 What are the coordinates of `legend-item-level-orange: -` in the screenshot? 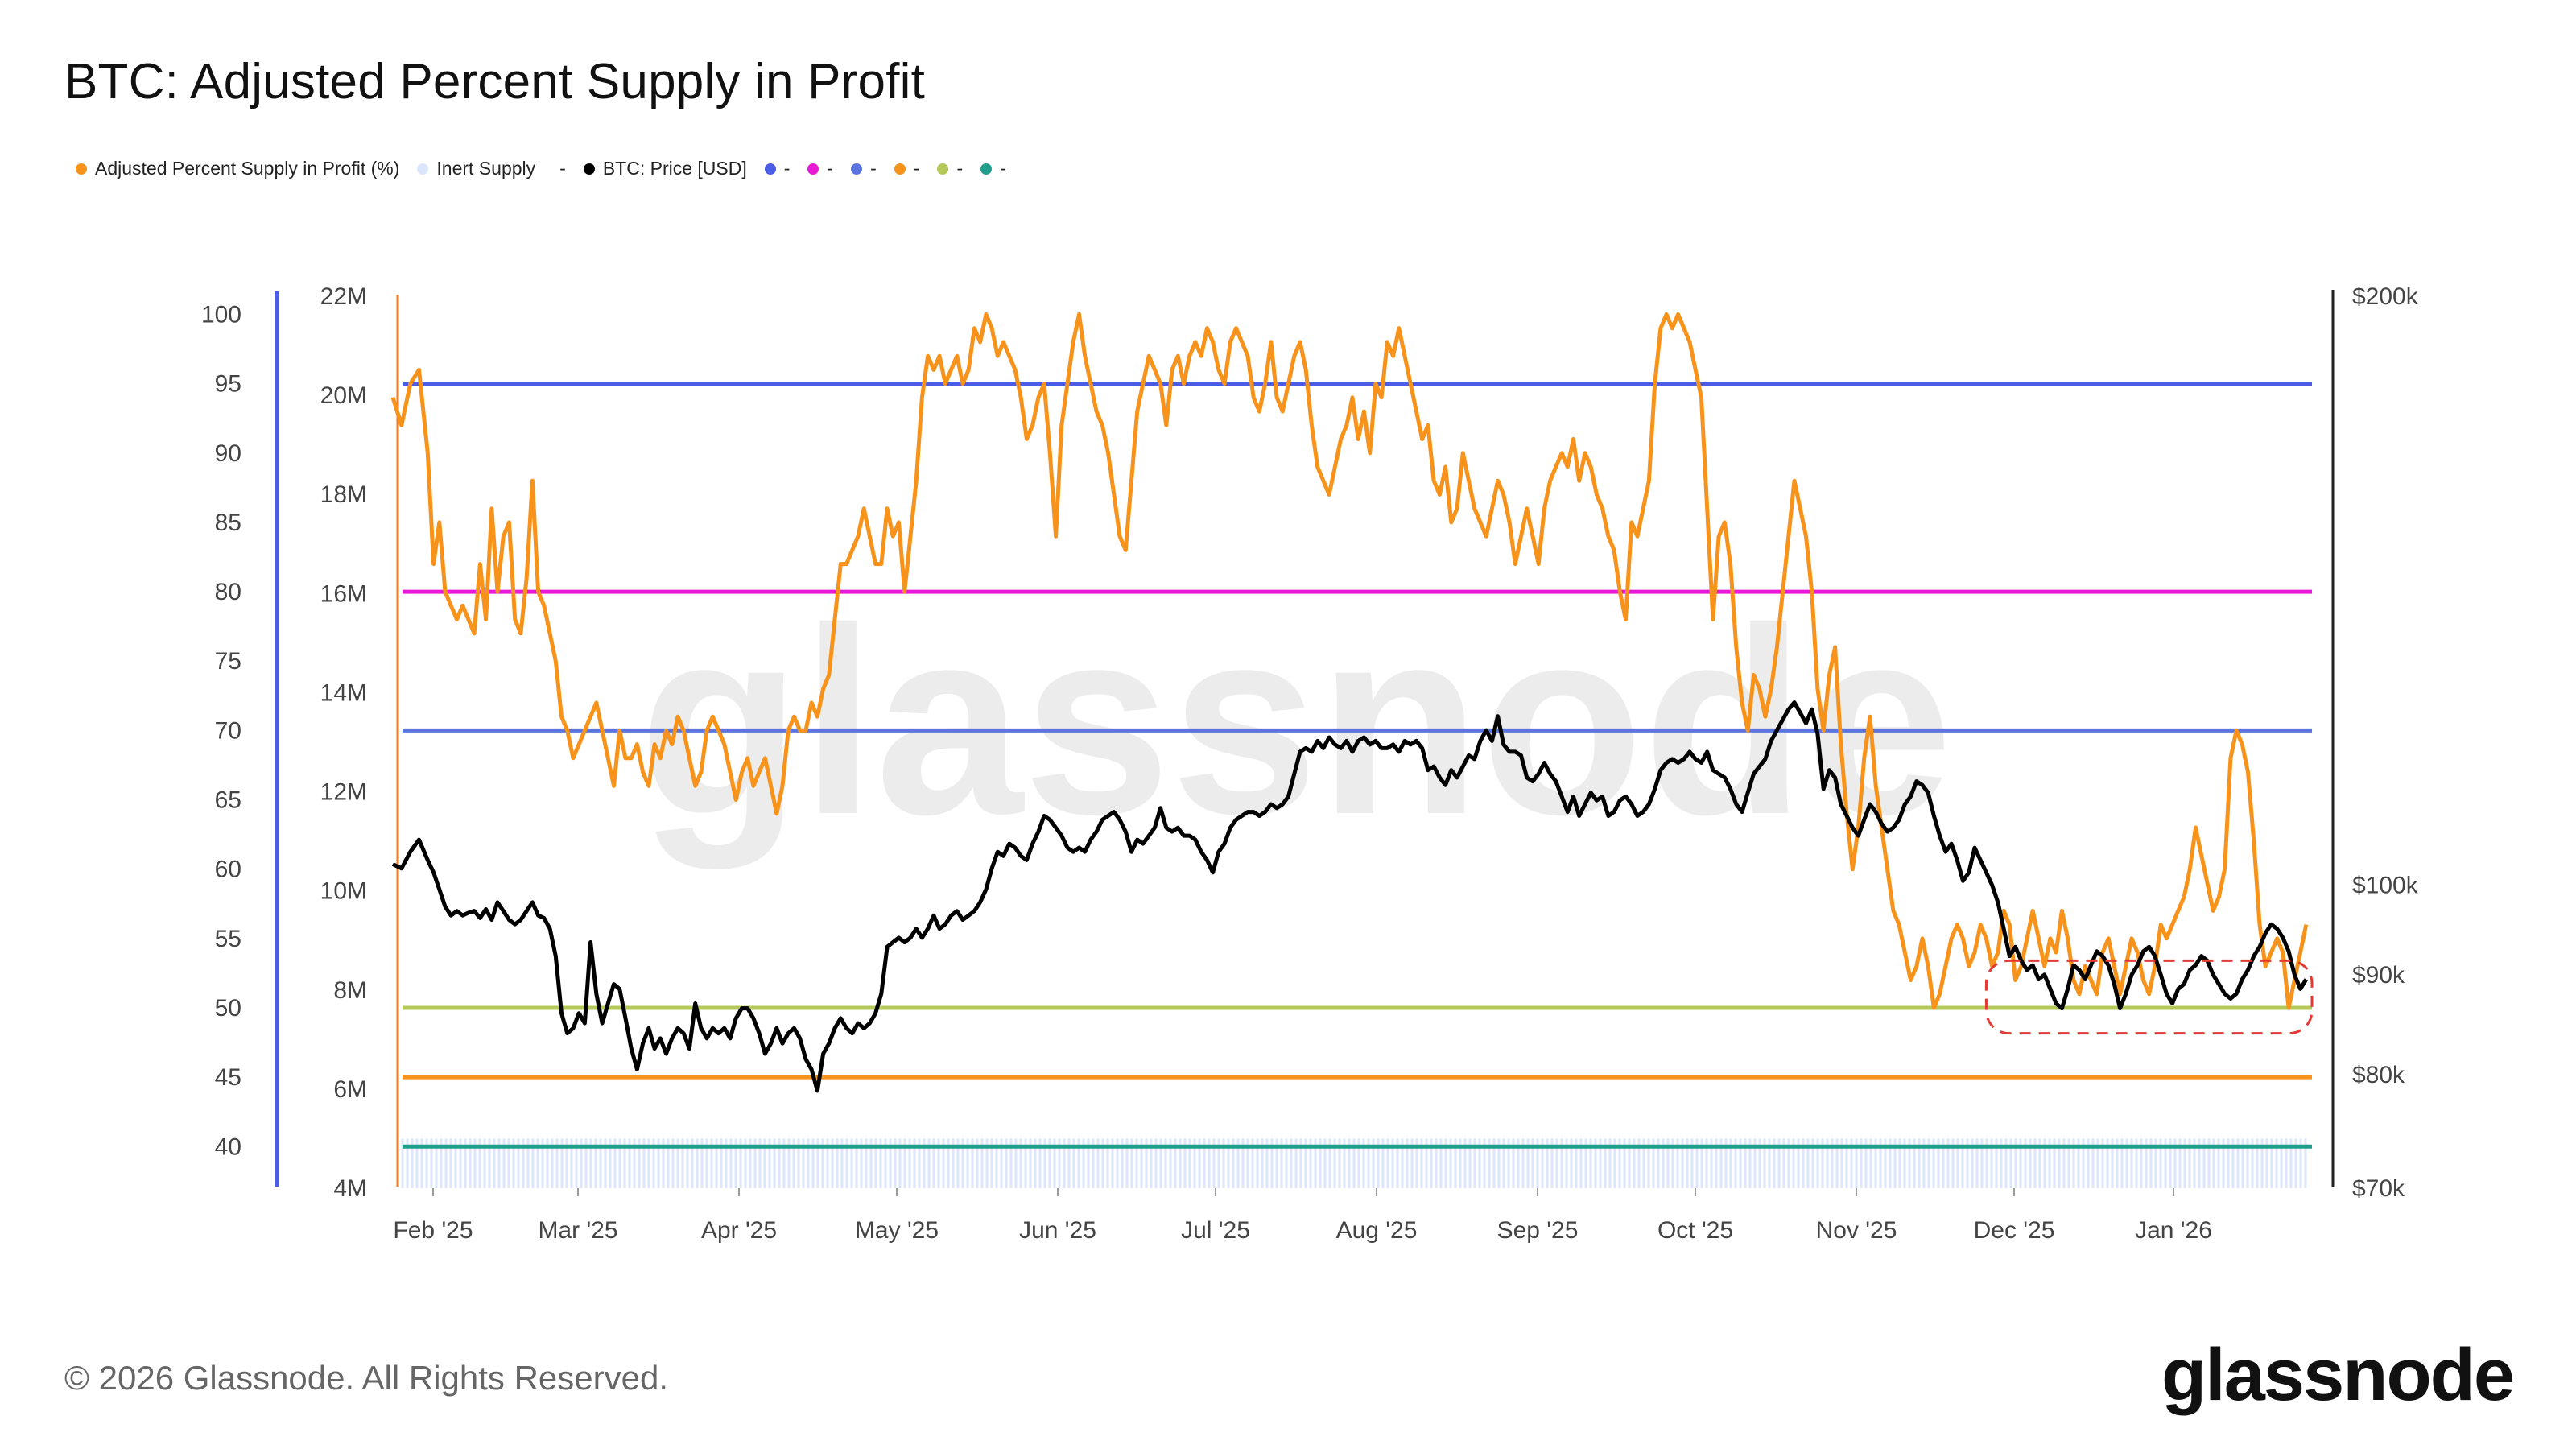 It's located at (907, 169).